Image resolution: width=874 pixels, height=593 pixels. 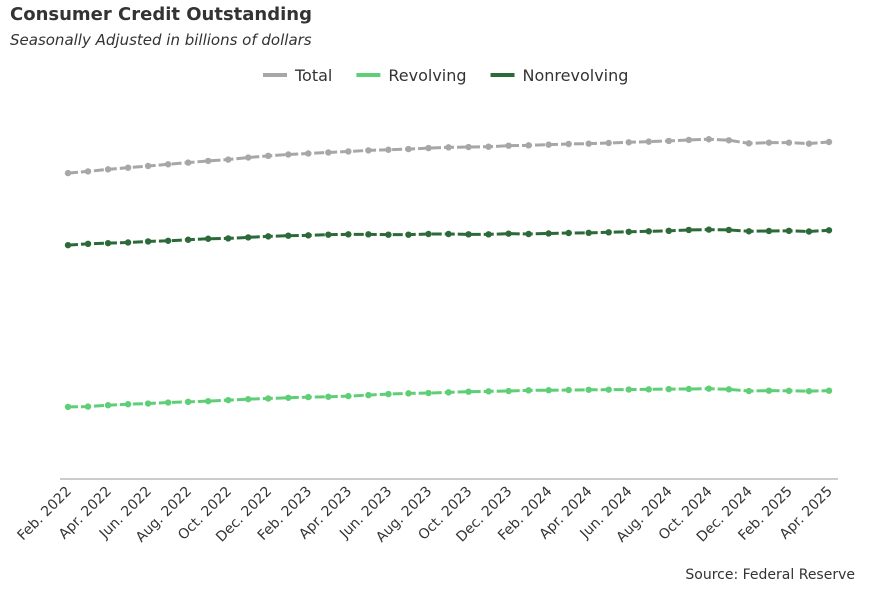 I want to click on legend-label: Total, so click(x=313, y=75).